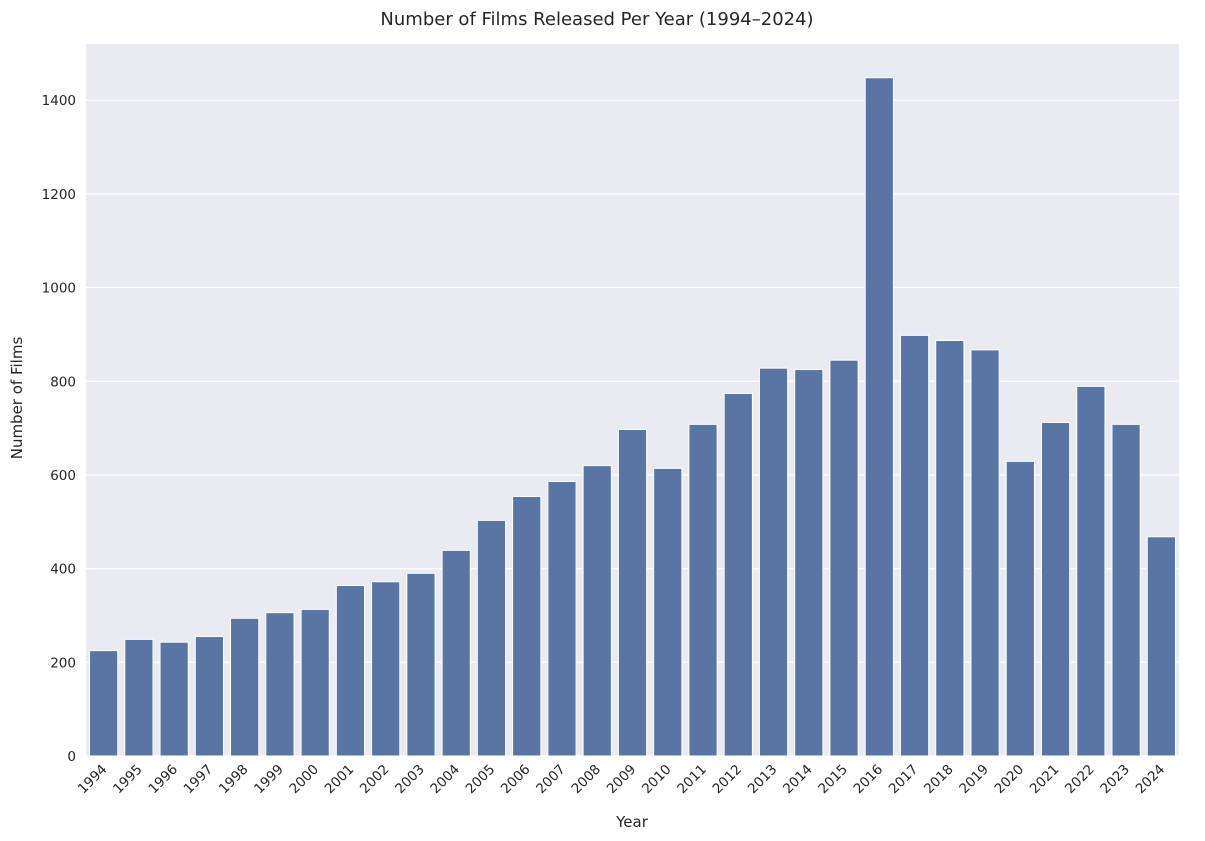 This screenshot has width=1205, height=841. What do you see at coordinates (59, 429) in the screenshot?
I see `y-tick-labels: 0 200 400 600 800 1000 1200 1400` at bounding box center [59, 429].